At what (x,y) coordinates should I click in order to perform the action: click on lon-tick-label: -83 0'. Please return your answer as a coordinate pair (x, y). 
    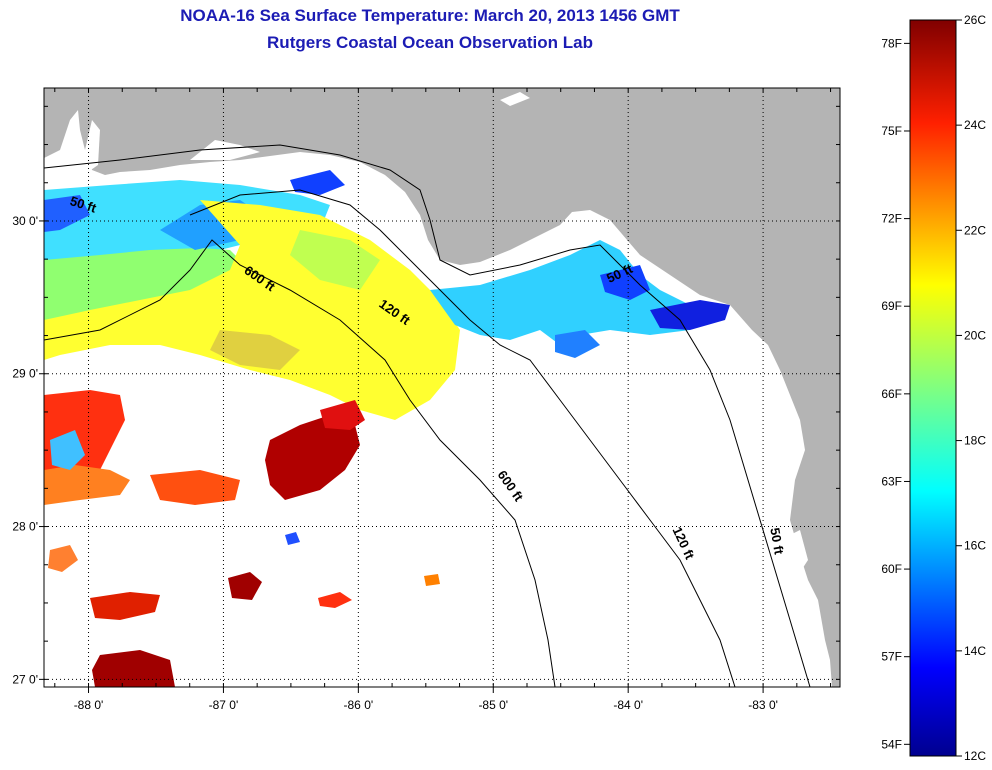
    Looking at the image, I should click on (763, 705).